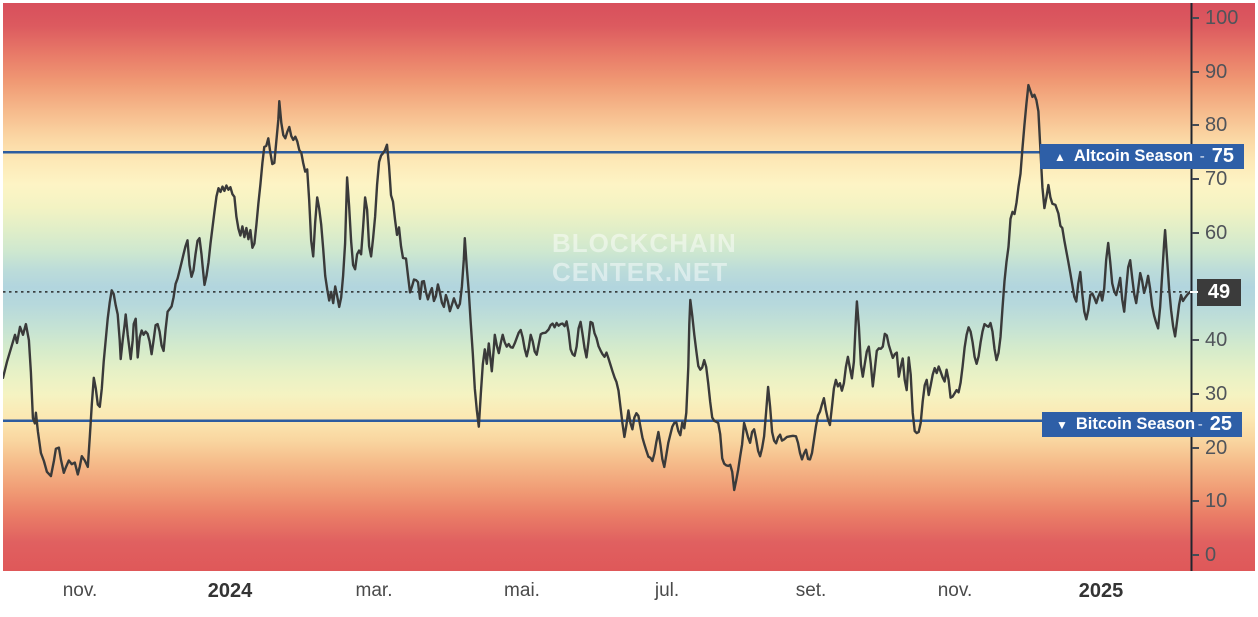  I want to click on altcoin-threshold-value: 75, so click(1222, 156).